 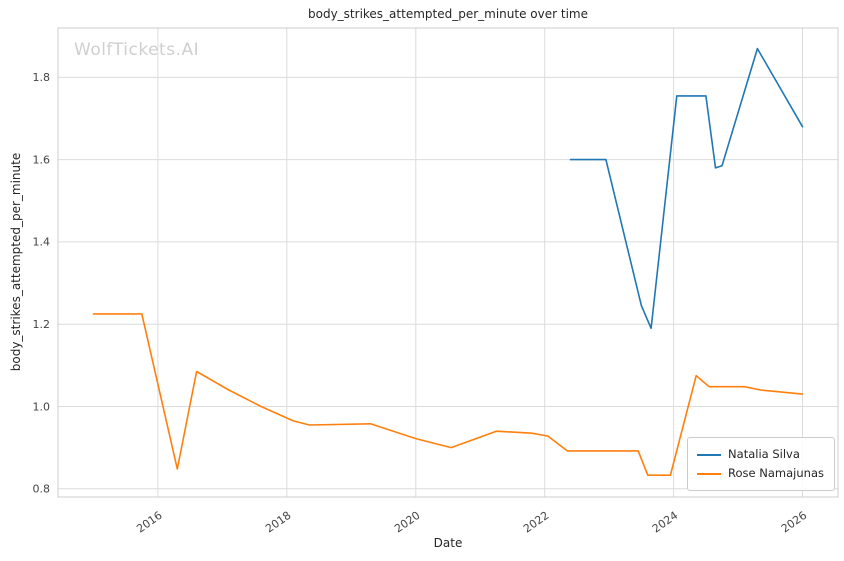 I want to click on legend-label-natalia-silva: Natalia Silva, so click(x=764, y=454).